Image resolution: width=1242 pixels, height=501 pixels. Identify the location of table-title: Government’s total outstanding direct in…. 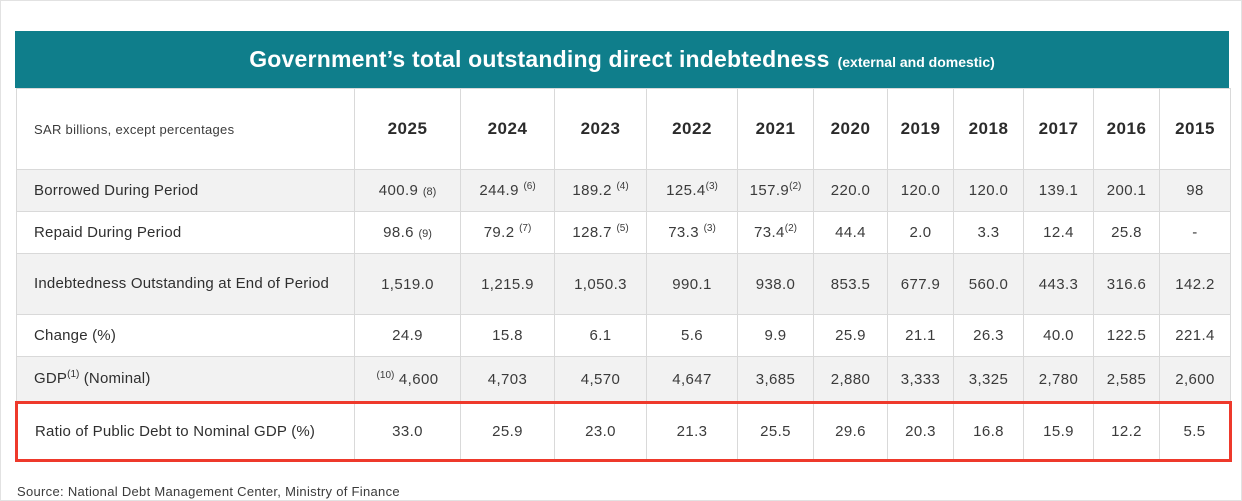
(539, 59).